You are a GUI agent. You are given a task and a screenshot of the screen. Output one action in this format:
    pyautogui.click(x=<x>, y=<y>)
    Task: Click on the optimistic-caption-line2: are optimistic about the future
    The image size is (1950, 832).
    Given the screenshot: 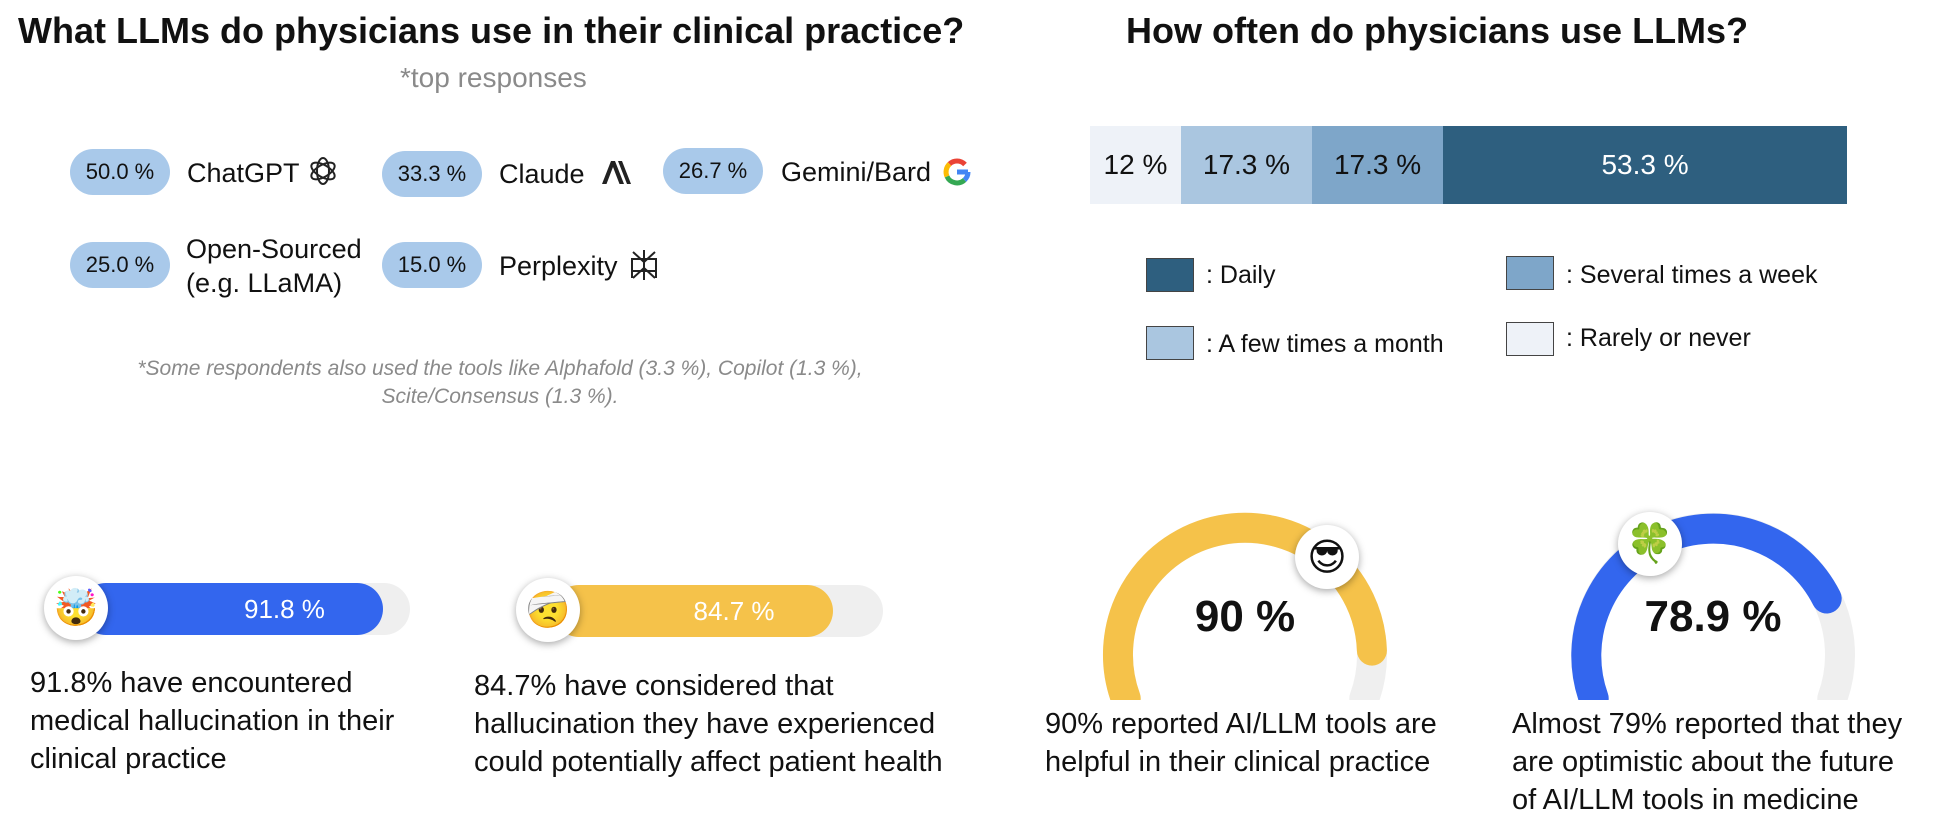 What is the action you would take?
    pyautogui.click(x=1703, y=762)
    